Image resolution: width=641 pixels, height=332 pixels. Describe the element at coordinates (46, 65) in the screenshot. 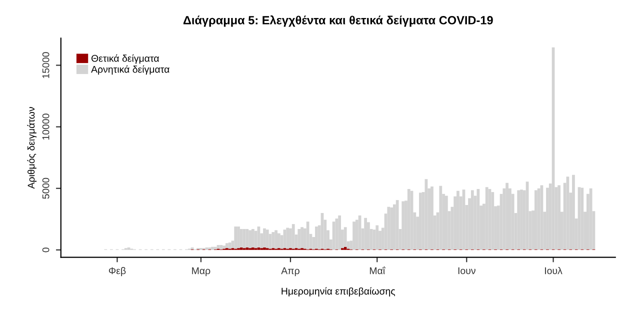

I see `y-tick-label: 15000` at that location.